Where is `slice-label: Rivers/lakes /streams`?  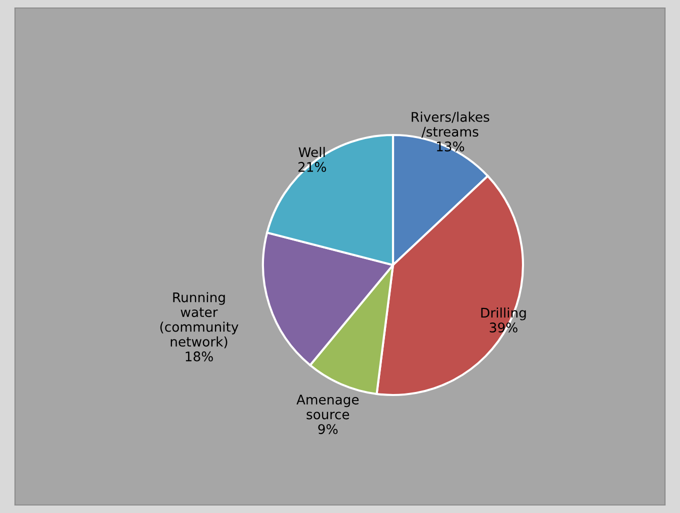 slice-label: Rivers/lakes /streams is located at coordinates (451, 125).